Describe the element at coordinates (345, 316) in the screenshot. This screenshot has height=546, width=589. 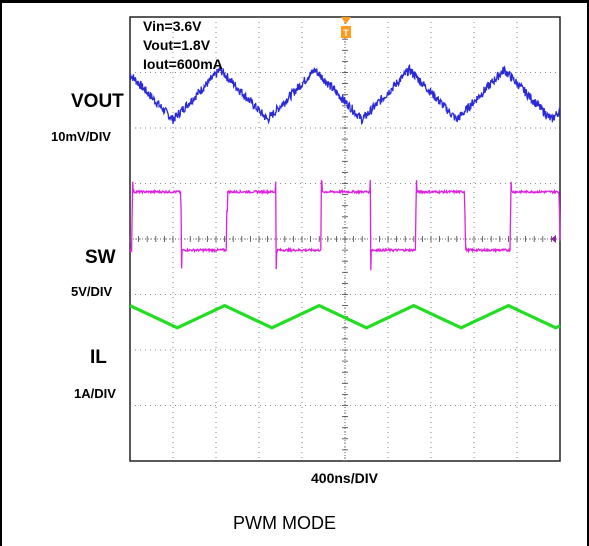
I see `trace-il` at that location.